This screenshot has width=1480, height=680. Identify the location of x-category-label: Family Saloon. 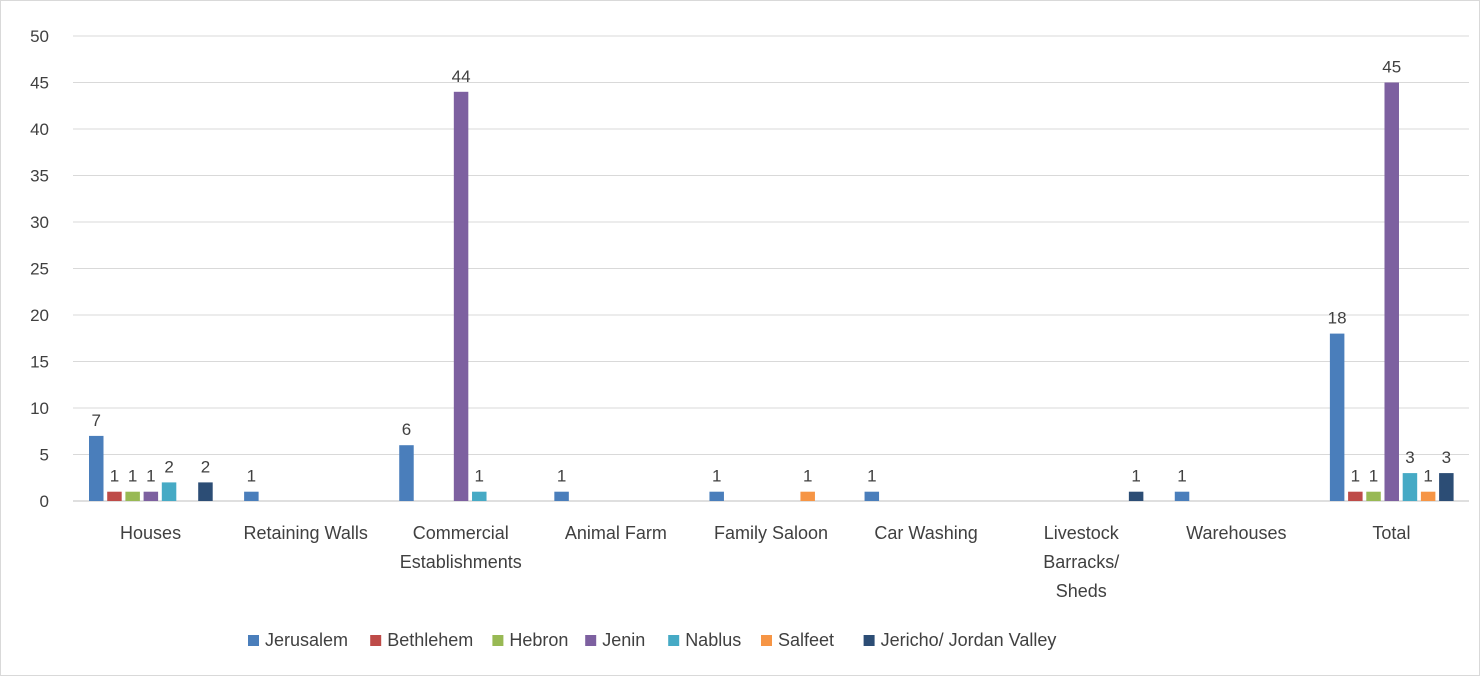
(771, 533).